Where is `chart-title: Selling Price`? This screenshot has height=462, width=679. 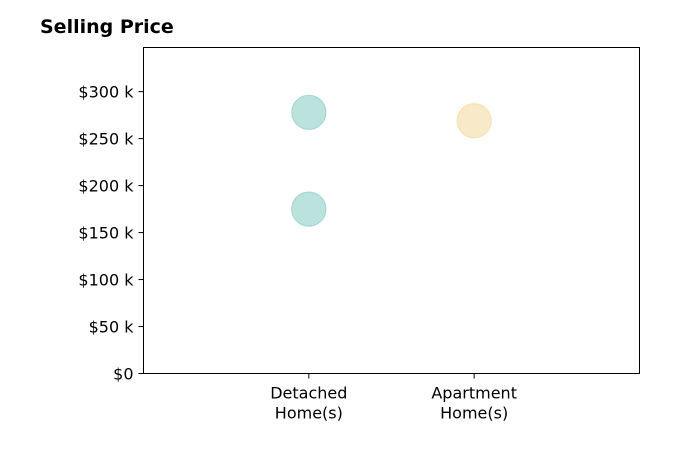 chart-title: Selling Price is located at coordinates (107, 27).